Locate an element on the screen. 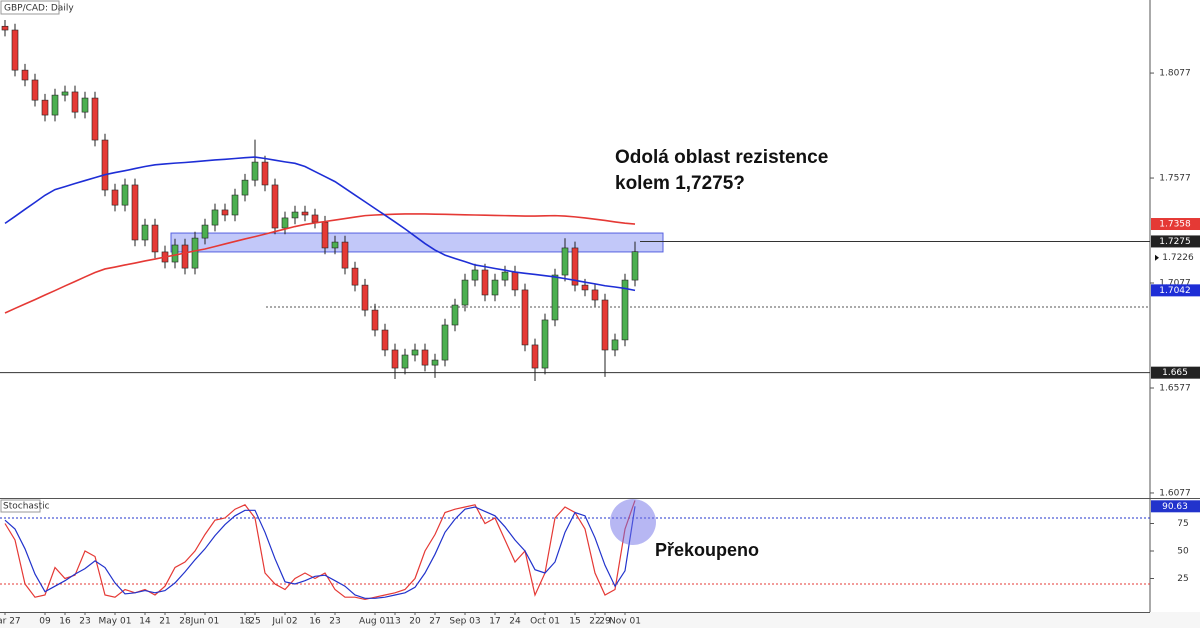 This screenshot has width=1200, height=628. ma-label: 1.7358 is located at coordinates (1175, 225).